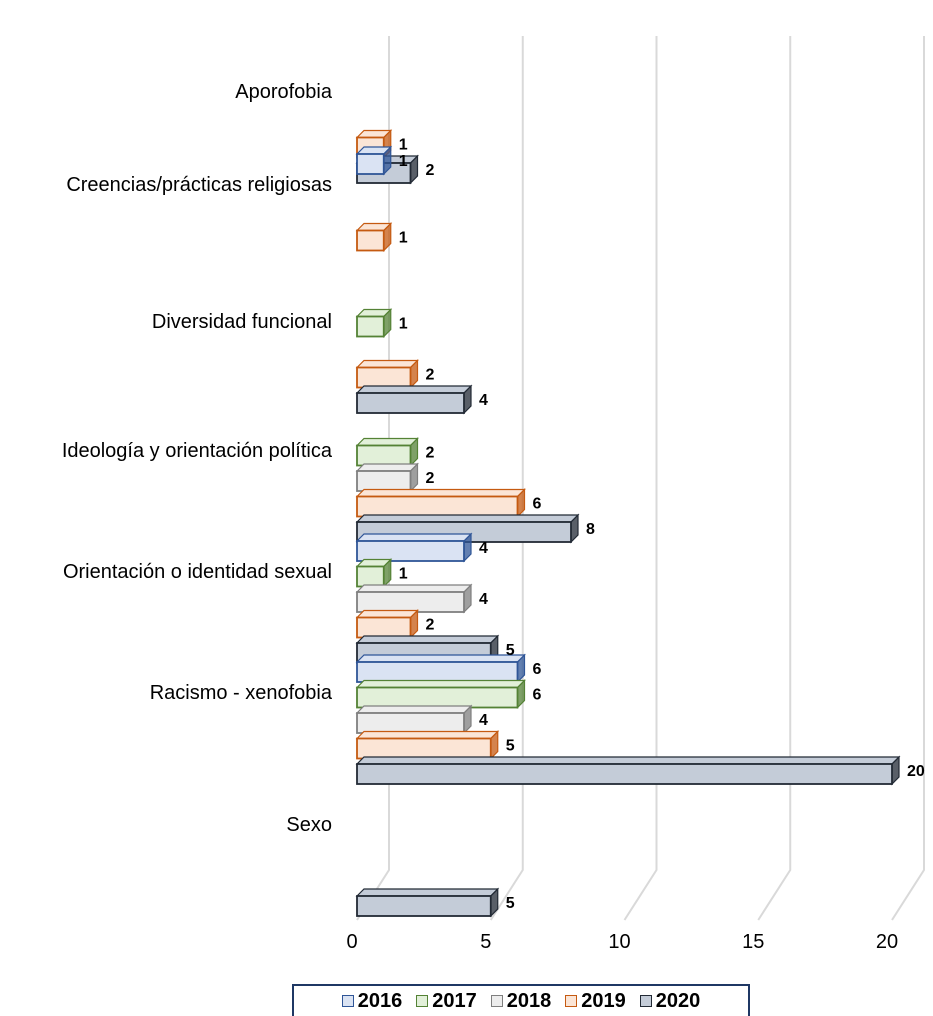  I want to click on legend-item: 2016, so click(372, 1001).